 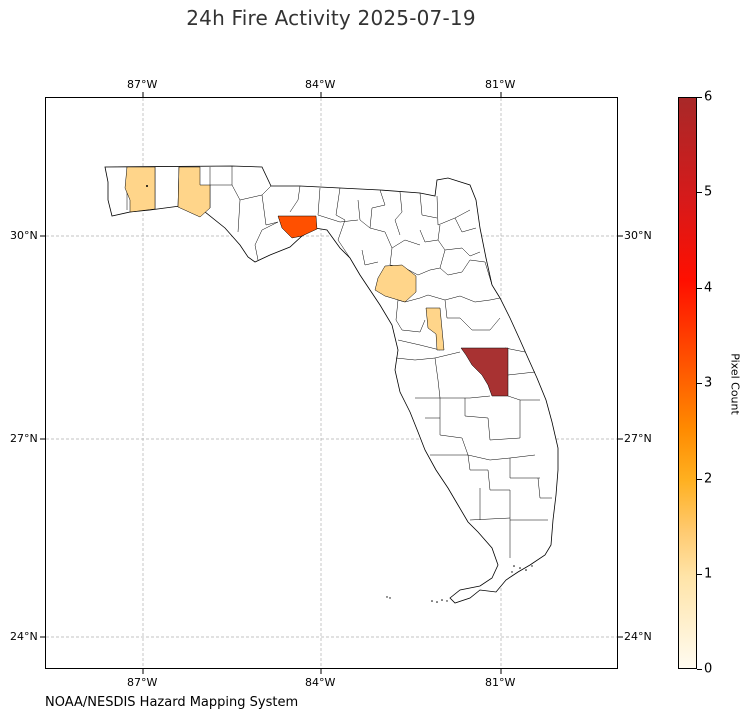 I want to click on lat-label-left-30n: 30°N, so click(x=24, y=235).